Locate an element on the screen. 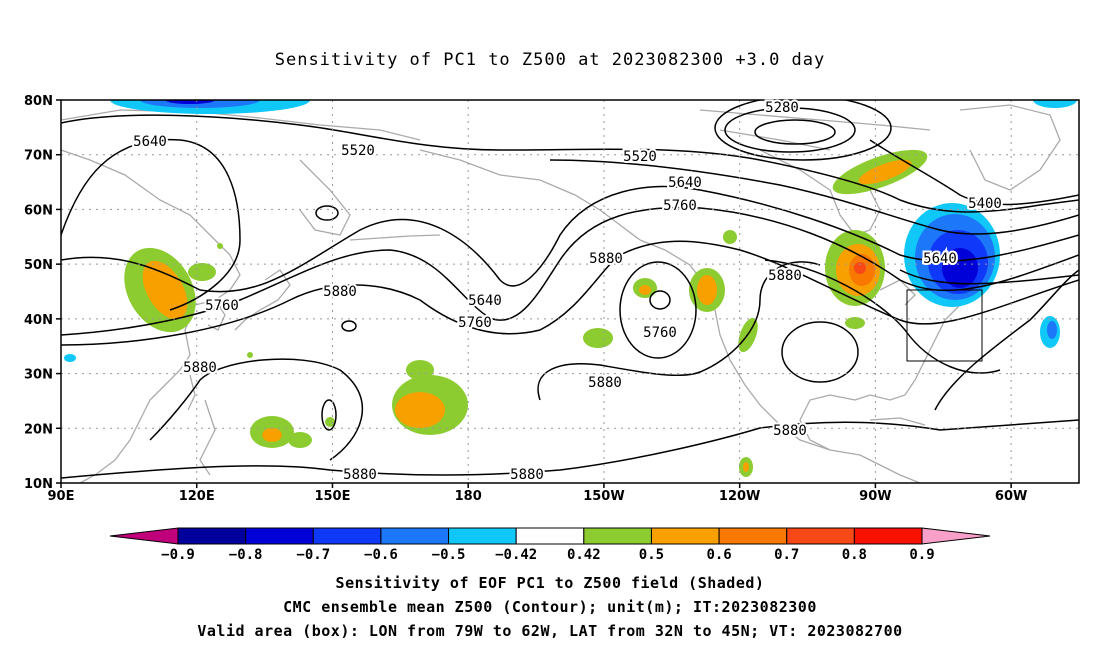 This screenshot has height=650, width=1100. shade-neg-arctic-deep is located at coordinates (190, 102).